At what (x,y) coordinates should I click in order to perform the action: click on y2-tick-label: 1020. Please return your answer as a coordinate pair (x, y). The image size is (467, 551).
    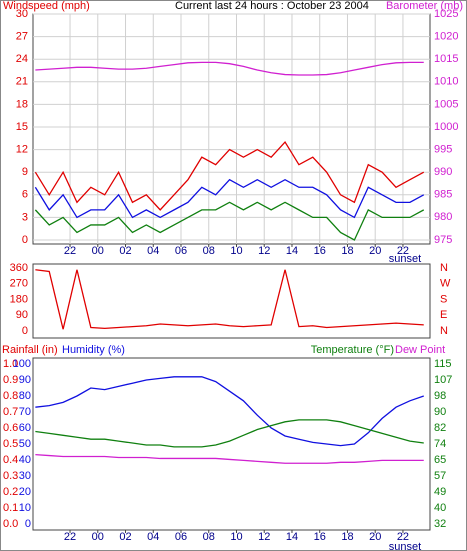
    Looking at the image, I should click on (446, 36).